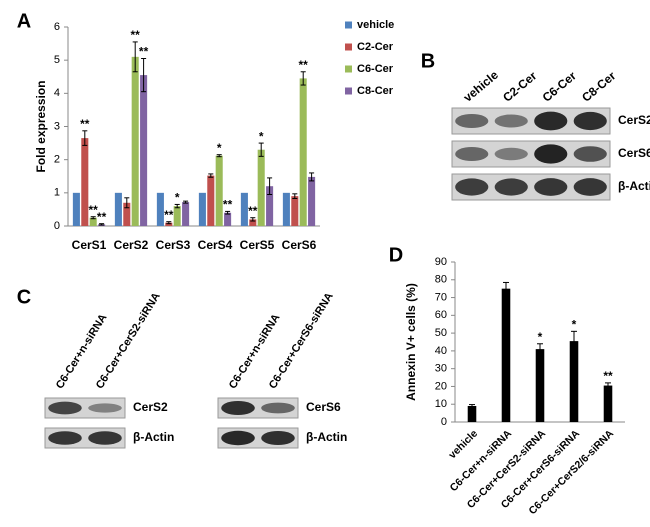 The image size is (650, 527). What do you see at coordinates (57, 93) in the screenshot?
I see `y-tick-label: 4` at bounding box center [57, 93].